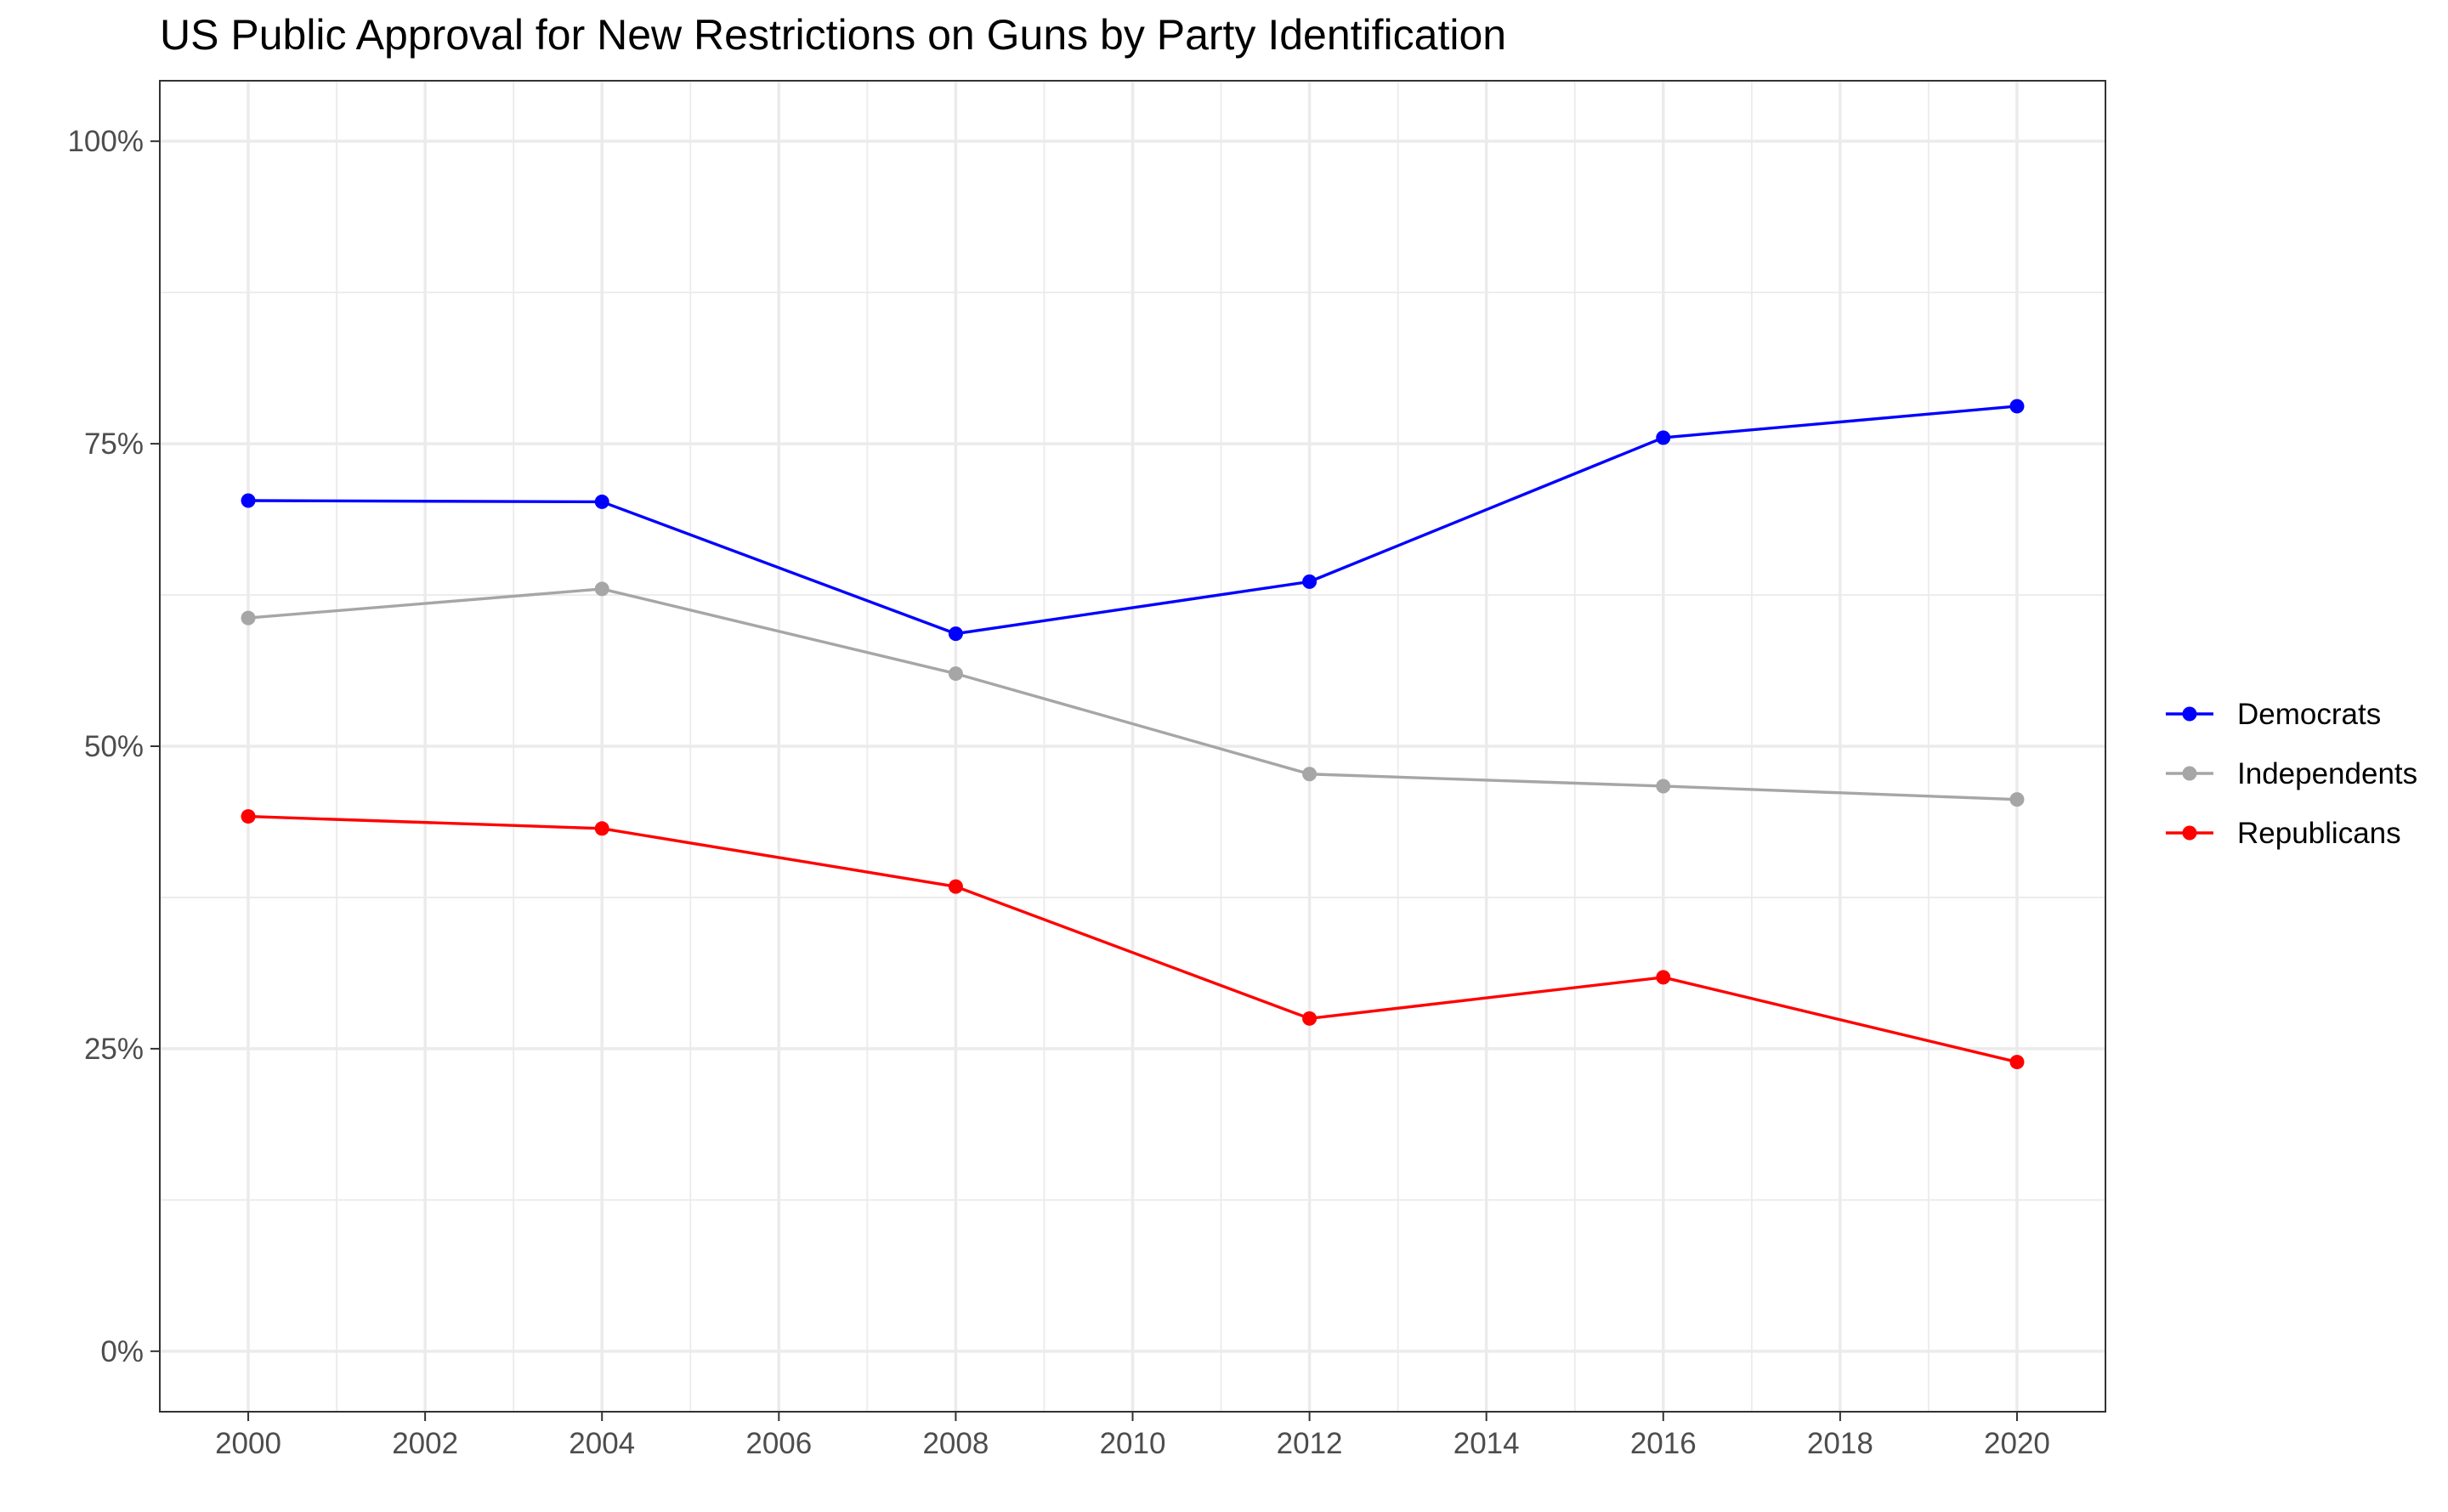 This screenshot has height=1512, width=2448. I want to click on x-tick-label: 2008, so click(956, 1443).